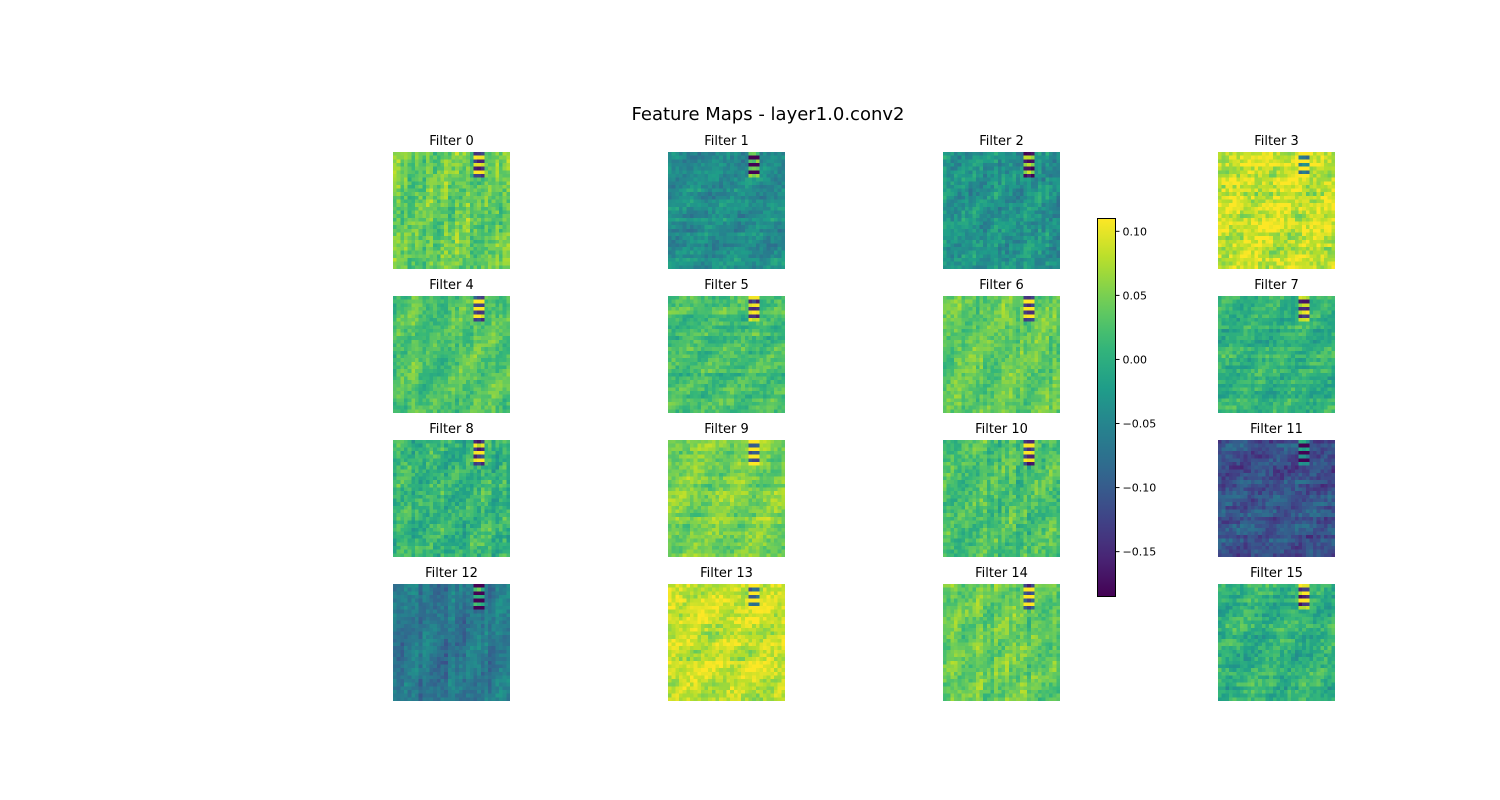  What do you see at coordinates (726, 141) in the screenshot?
I see `panel-title: Filter 1` at bounding box center [726, 141].